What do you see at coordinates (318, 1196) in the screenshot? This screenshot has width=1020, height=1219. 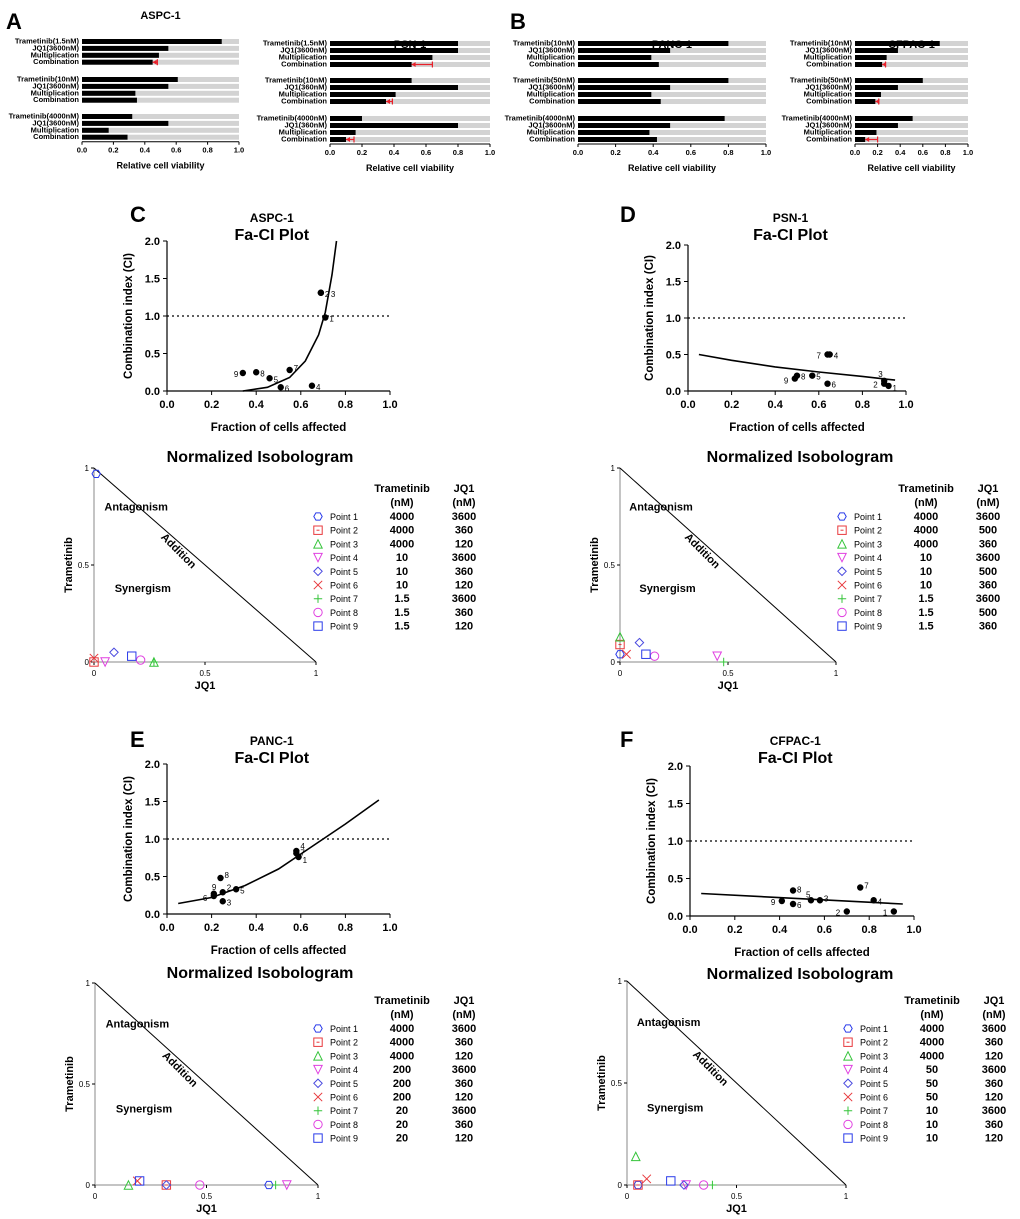 I see `x-tick-label: 1` at bounding box center [318, 1196].